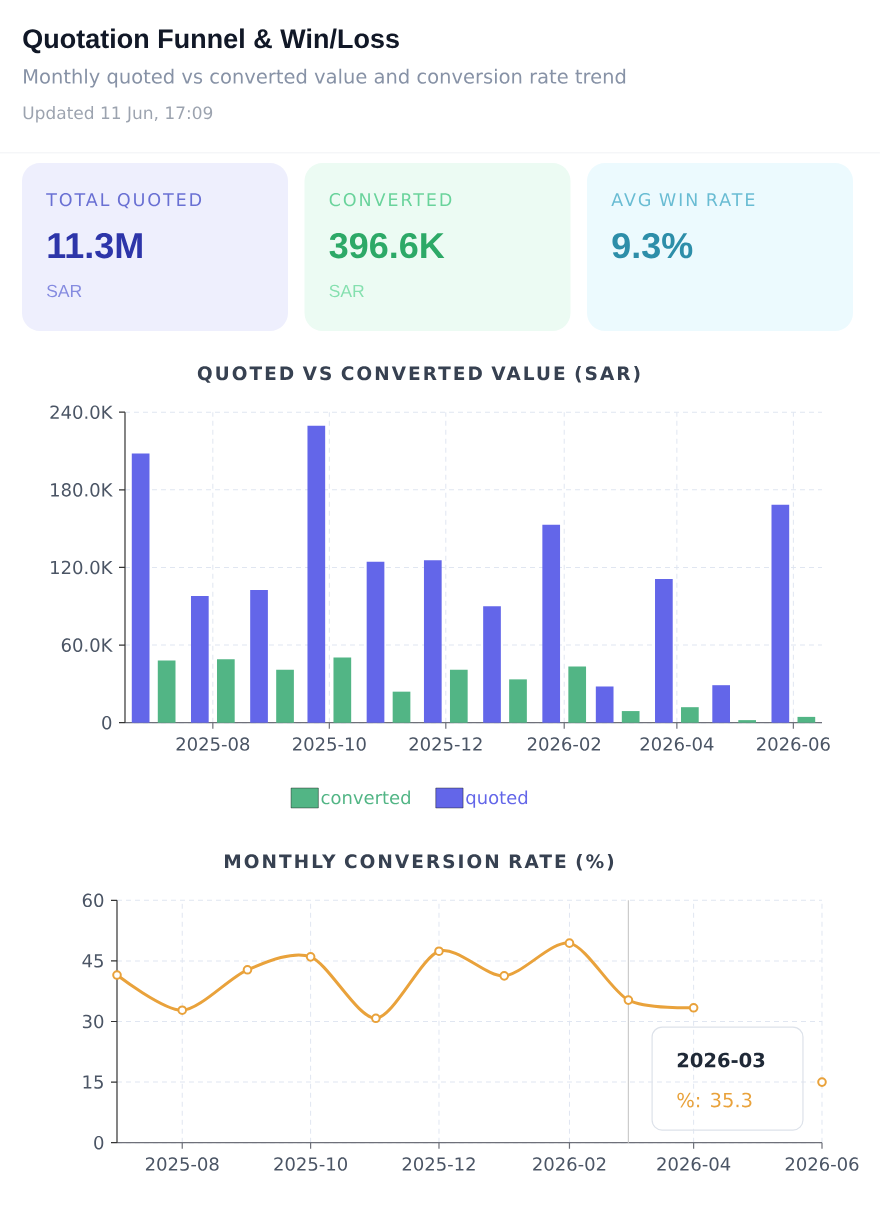  Describe the element at coordinates (365, 797) in the screenshot. I see `legend-label: converted` at that location.